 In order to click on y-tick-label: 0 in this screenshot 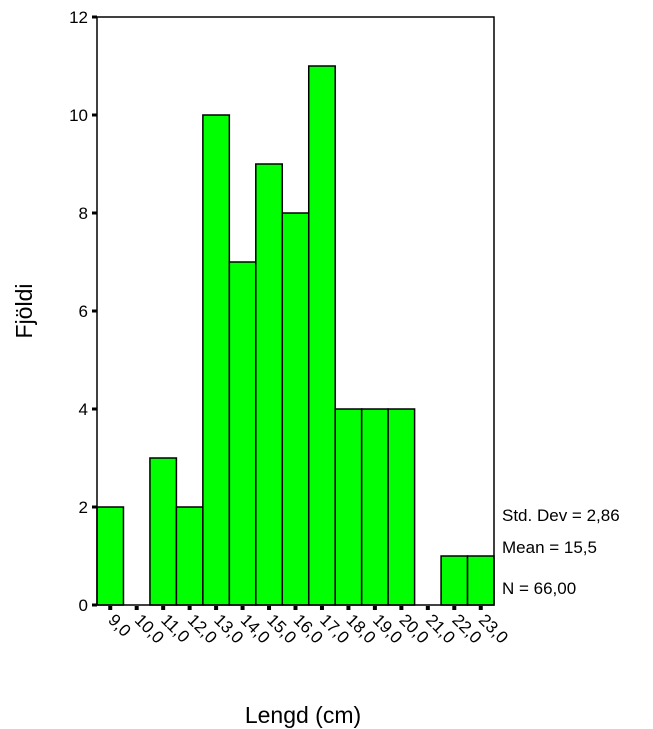, I will do `click(83, 605)`.